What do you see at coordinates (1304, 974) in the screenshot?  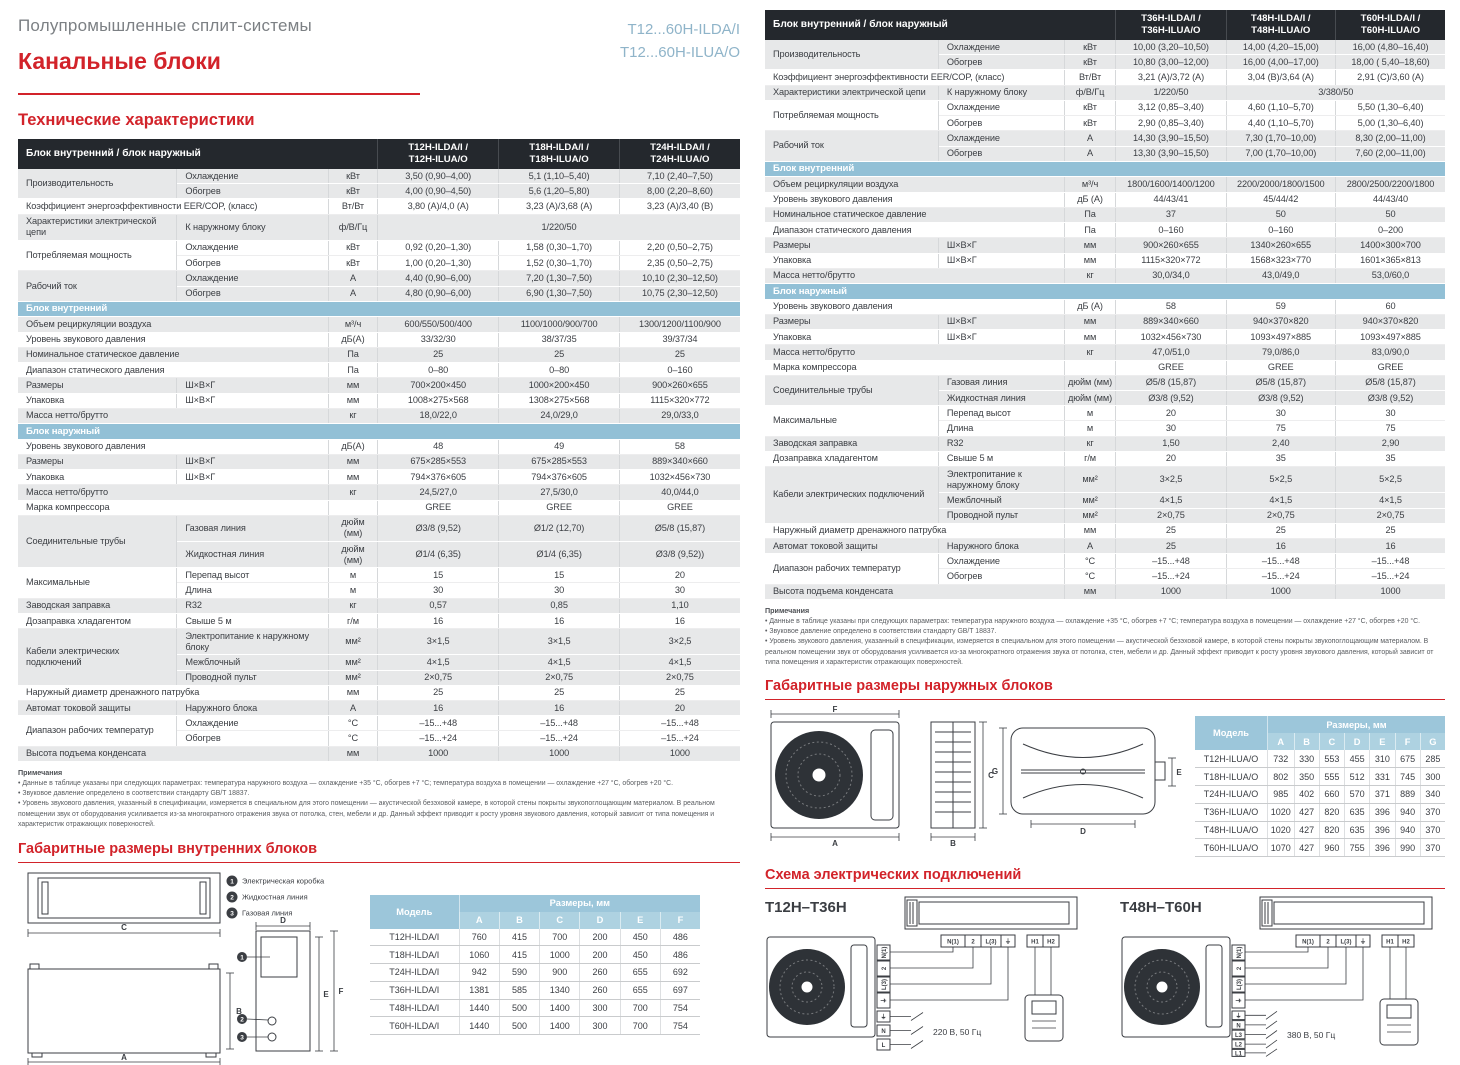 I see `interconnect-wires` at bounding box center [1304, 974].